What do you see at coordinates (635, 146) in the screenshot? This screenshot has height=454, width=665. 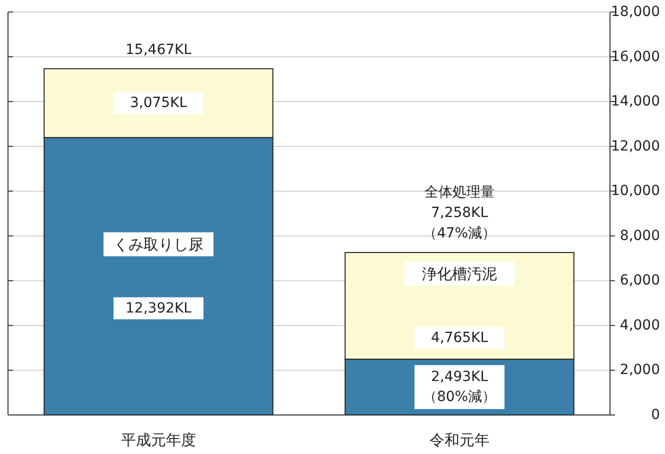 I see `y-tick-label: 12,000` at bounding box center [635, 146].